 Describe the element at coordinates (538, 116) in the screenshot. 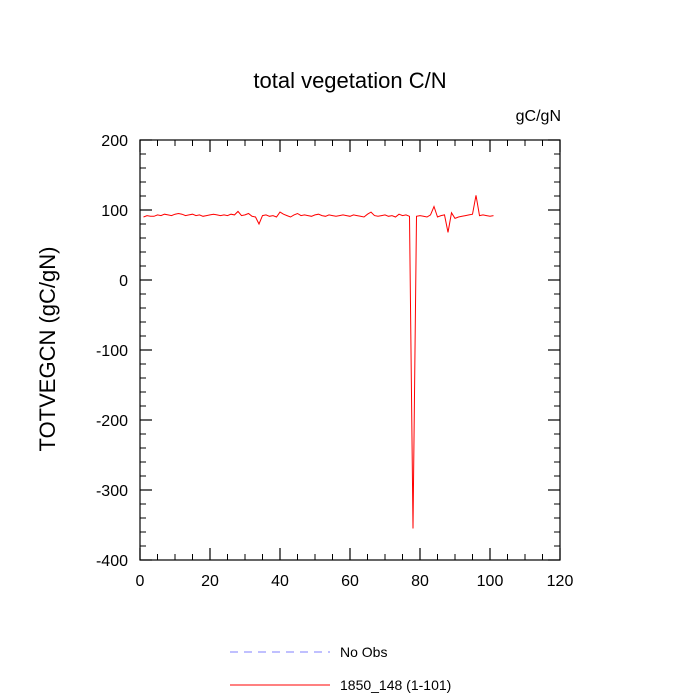

I see `units-label: gC/gN` at that location.